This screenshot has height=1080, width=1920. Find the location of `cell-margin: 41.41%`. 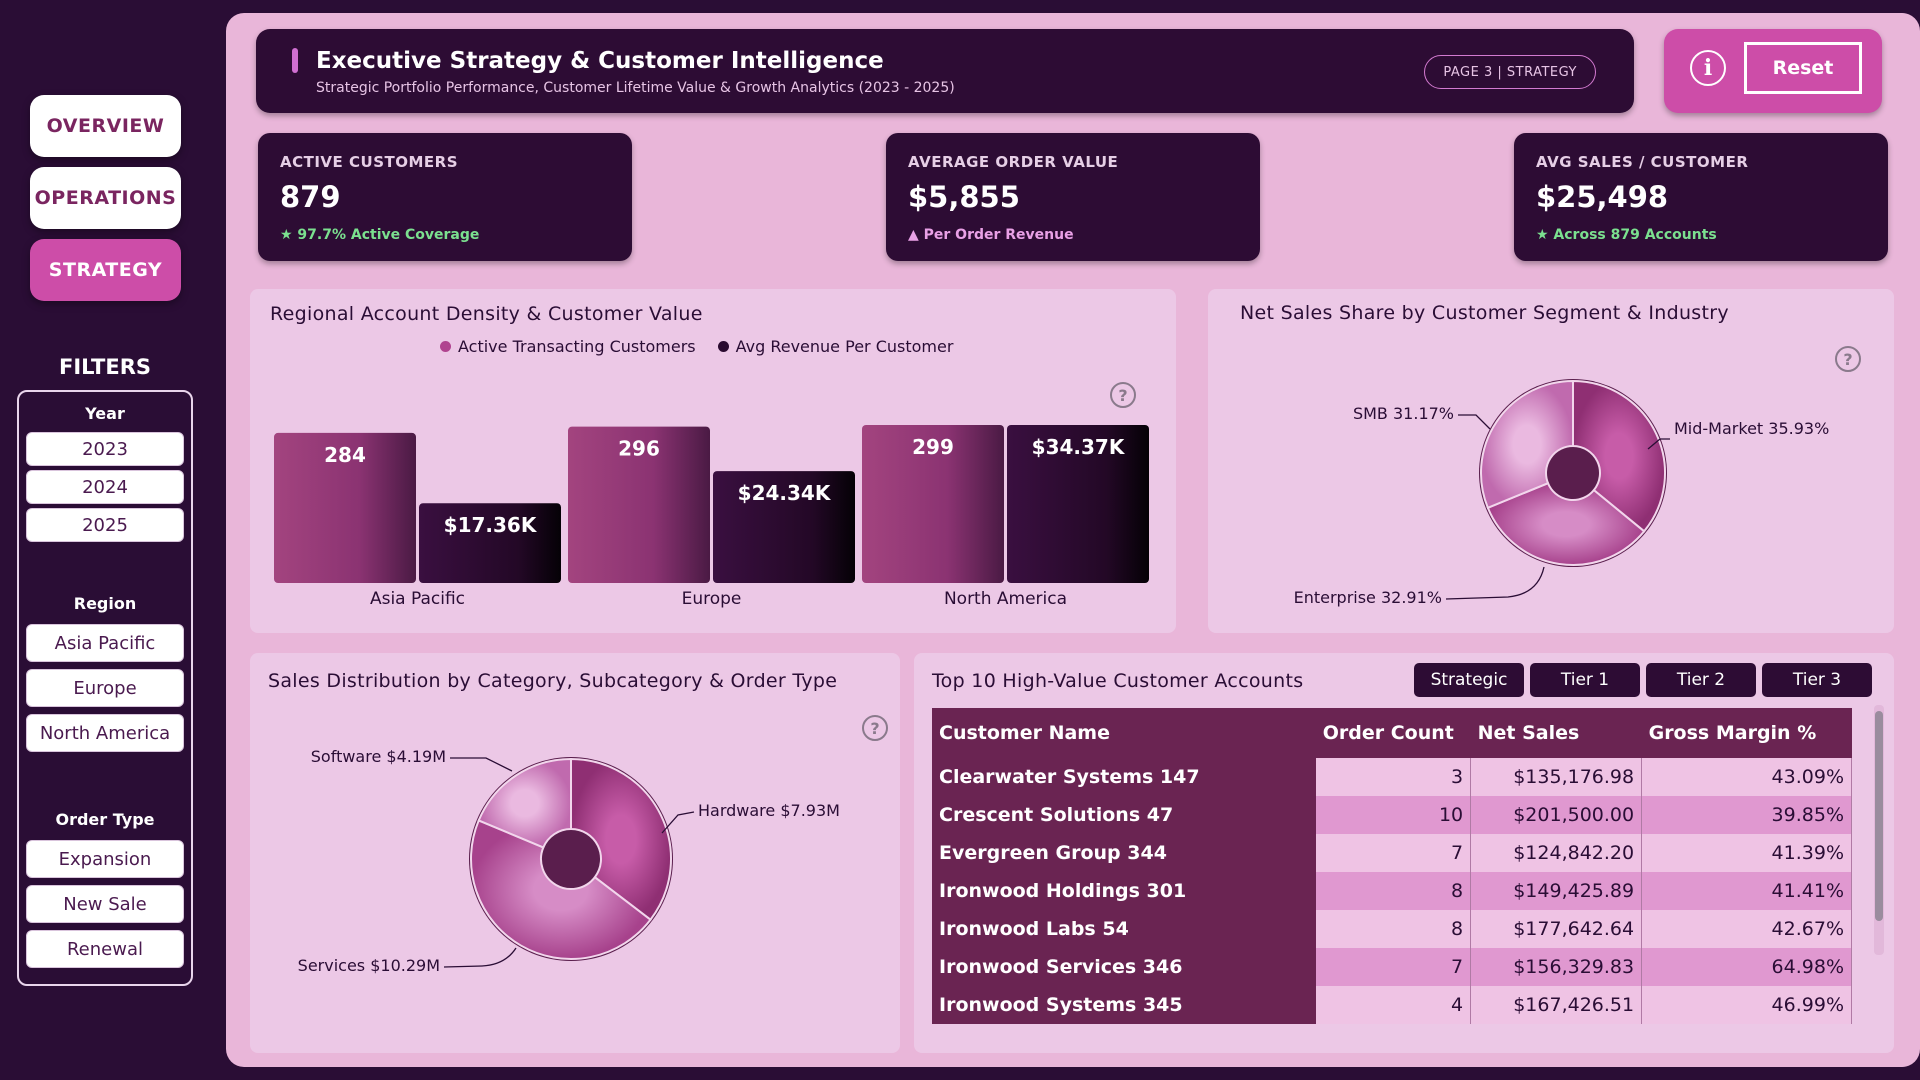

cell-margin: 41.41% is located at coordinates (1746, 891).